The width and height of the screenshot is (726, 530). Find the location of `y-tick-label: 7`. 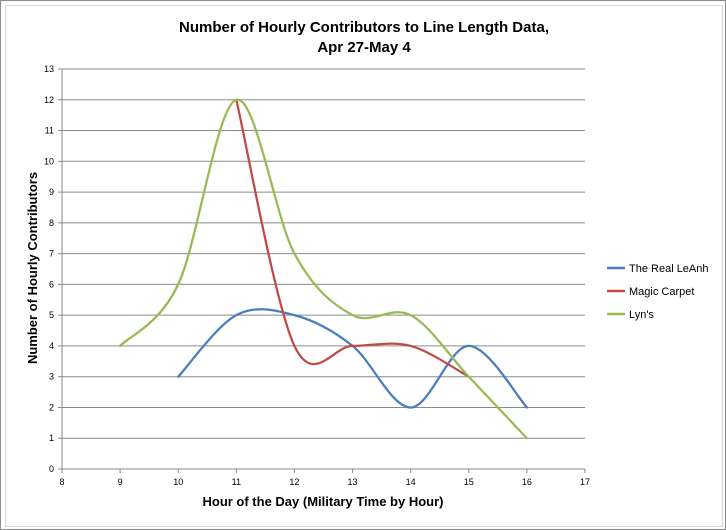

y-tick-label: 7 is located at coordinates (51, 254).